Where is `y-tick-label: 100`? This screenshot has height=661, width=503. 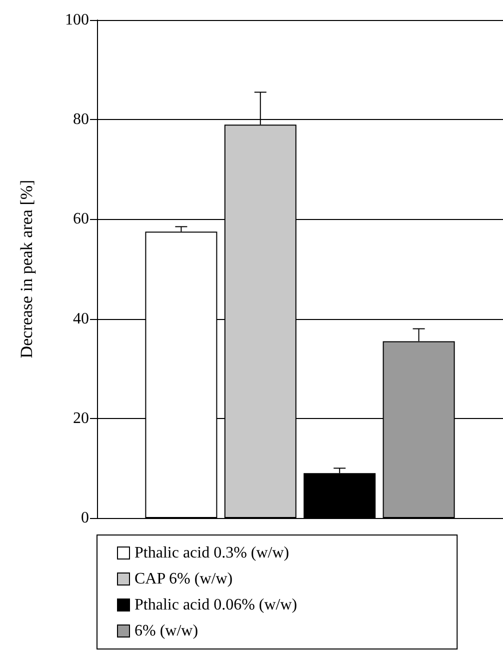
y-tick-label: 100 is located at coordinates (77, 20).